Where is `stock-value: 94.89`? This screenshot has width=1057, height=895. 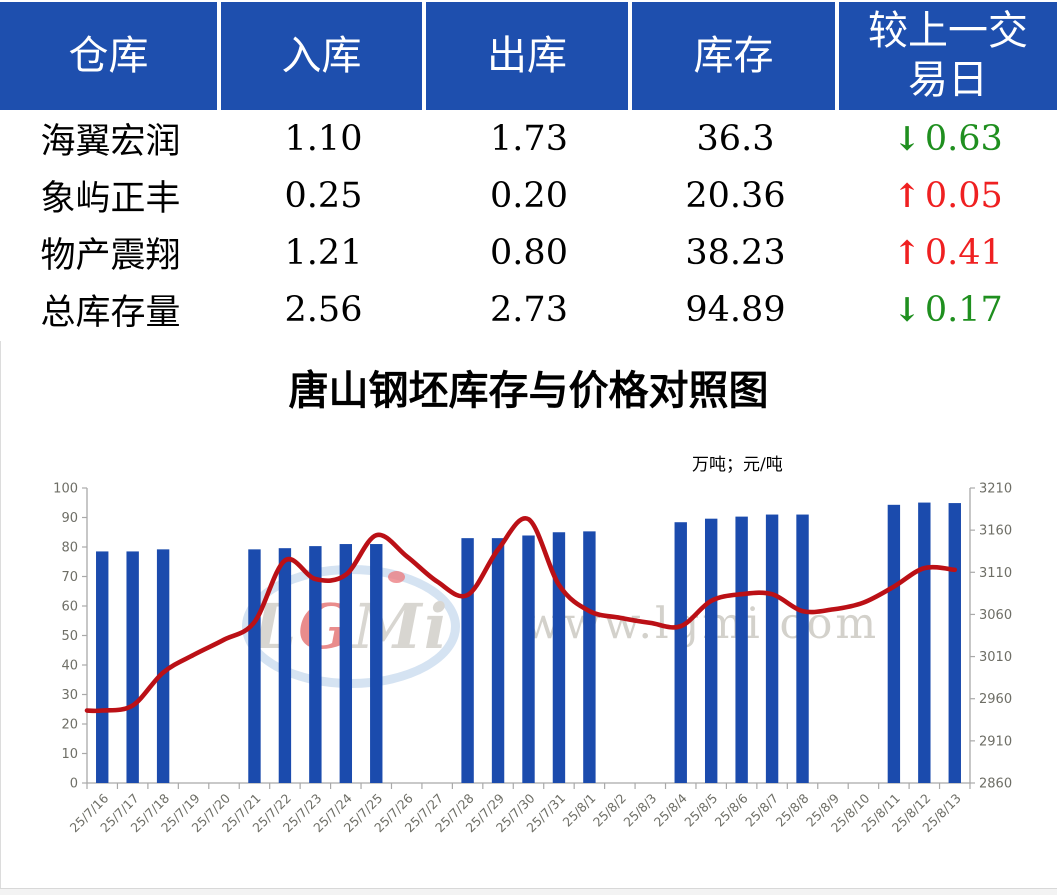
stock-value: 94.89 is located at coordinates (735, 309).